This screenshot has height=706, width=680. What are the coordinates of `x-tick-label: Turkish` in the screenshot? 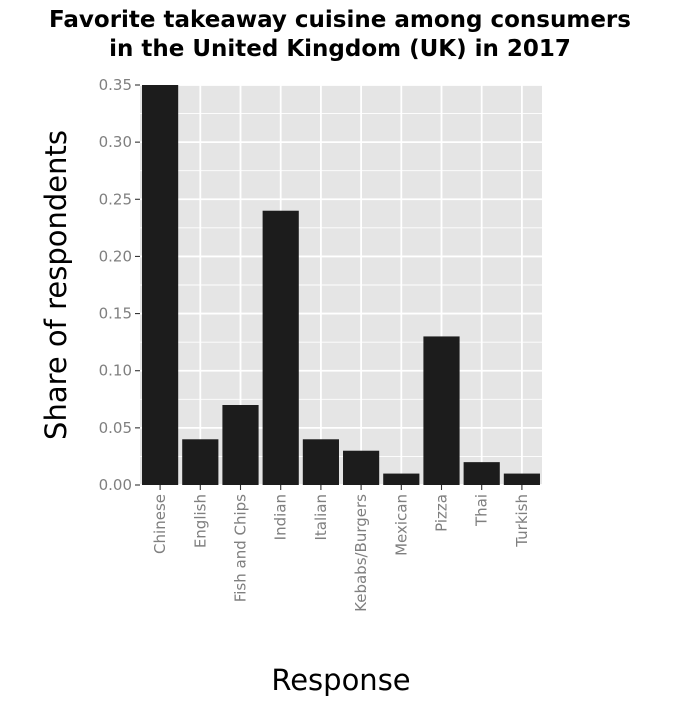 It's located at (522, 521).